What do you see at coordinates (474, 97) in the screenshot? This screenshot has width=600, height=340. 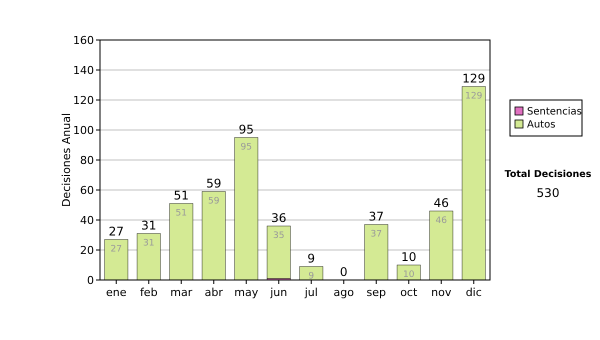 I see `data-label: 129` at bounding box center [474, 97].